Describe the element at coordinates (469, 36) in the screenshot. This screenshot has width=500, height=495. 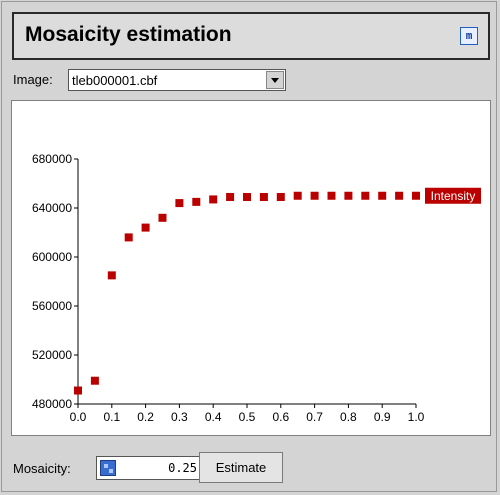
I see `minimize-icon: m` at that location.